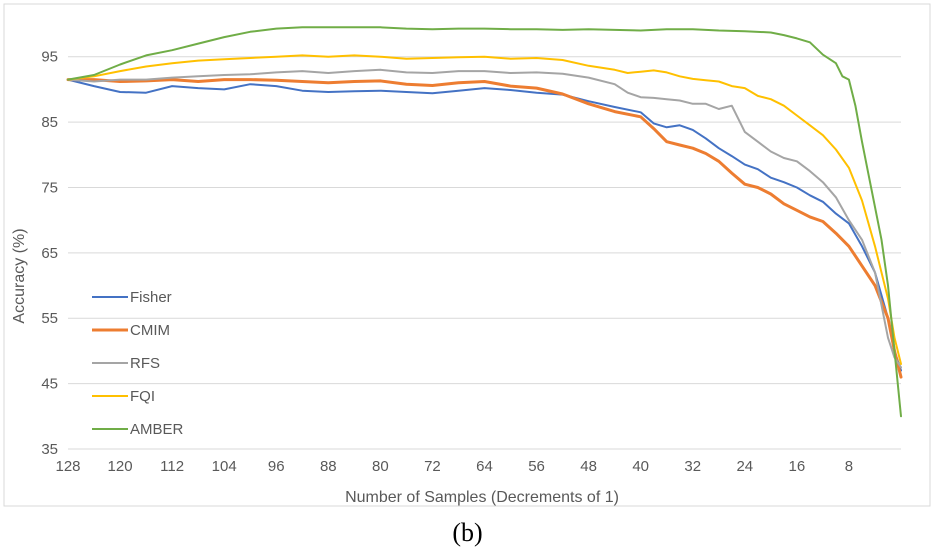 Image resolution: width=935 pixels, height=548 pixels. What do you see at coordinates (640, 466) in the screenshot?
I see `x-tick-label: 40` at bounding box center [640, 466].